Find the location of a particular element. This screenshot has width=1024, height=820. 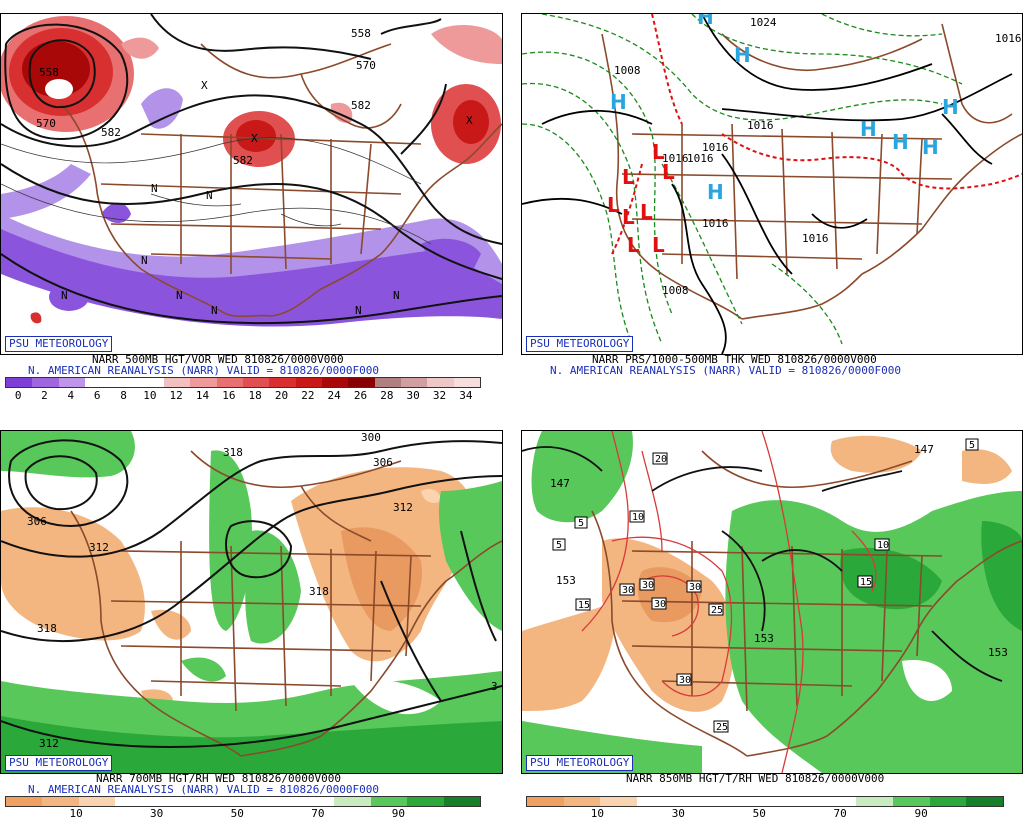

contour-label: 147 is located at coordinates (560, 483).